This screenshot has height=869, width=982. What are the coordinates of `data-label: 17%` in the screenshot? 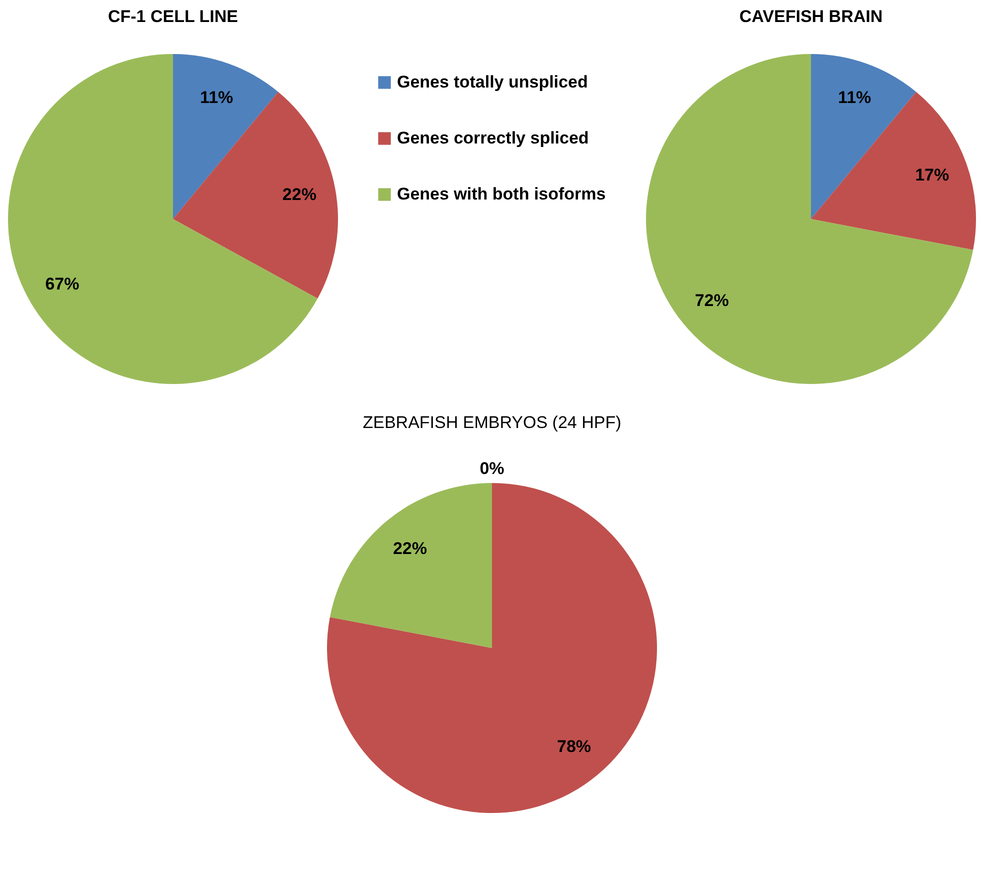 It's located at (932, 174).